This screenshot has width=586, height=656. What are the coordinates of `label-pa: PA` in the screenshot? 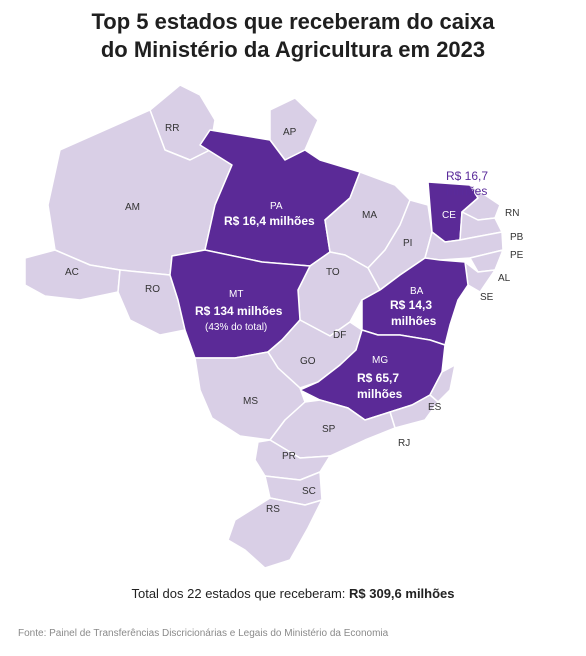 It's located at (276, 206).